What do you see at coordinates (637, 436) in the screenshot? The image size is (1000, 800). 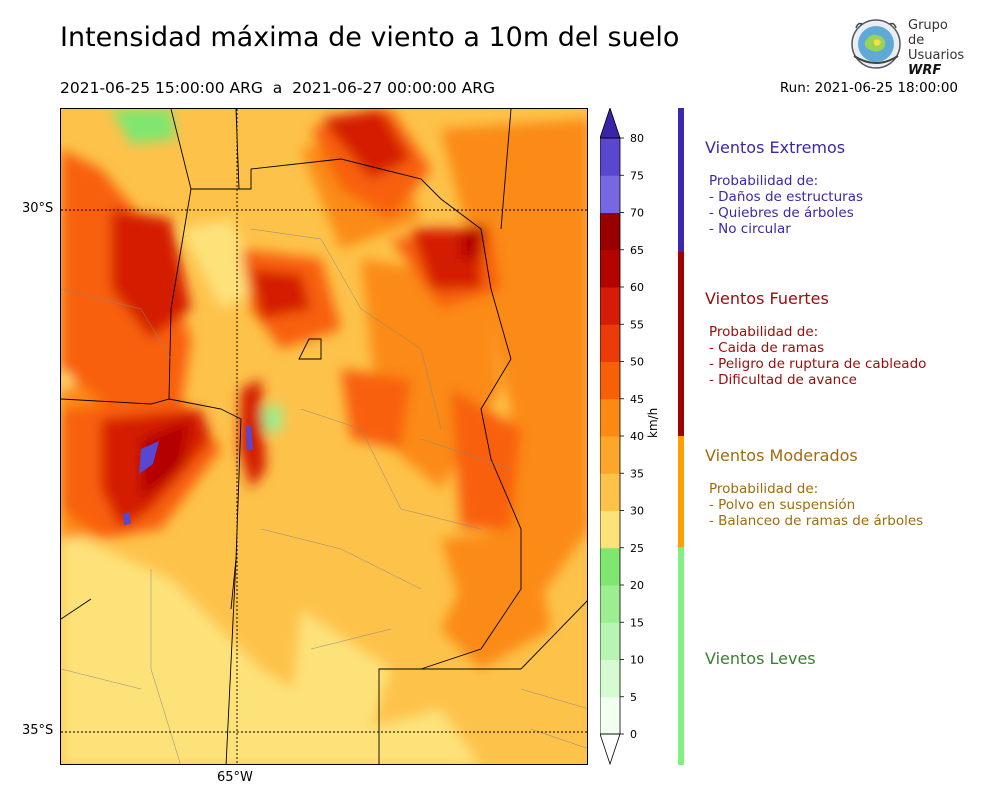 I see `colorbar-tick-label: 40` at bounding box center [637, 436].